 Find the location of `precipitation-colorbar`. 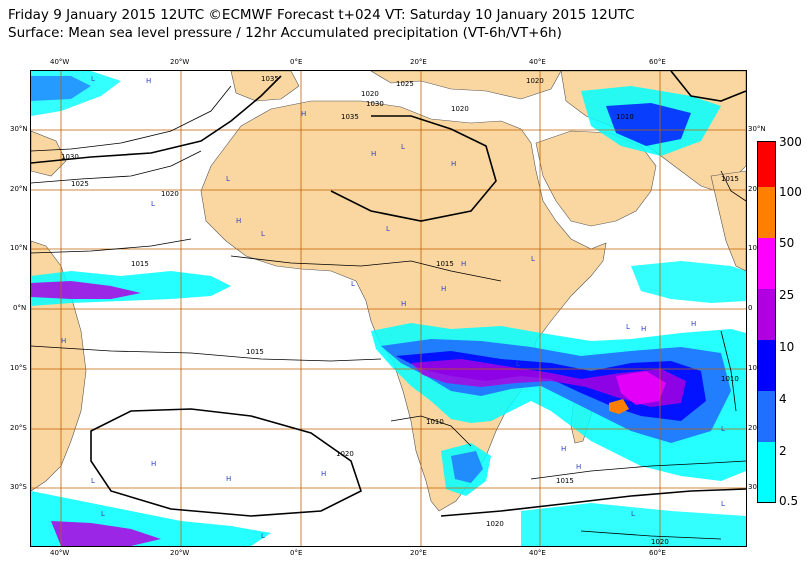

precipitation-colorbar is located at coordinates (766, 322).